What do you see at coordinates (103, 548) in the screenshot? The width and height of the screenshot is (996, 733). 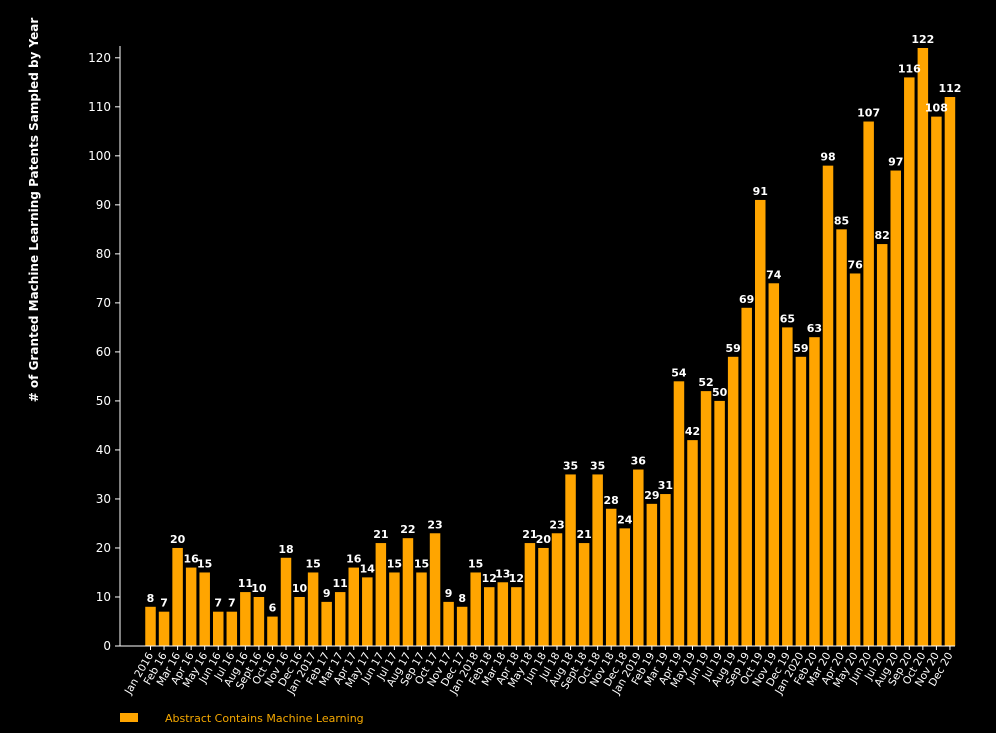 I see `y-tick-label: 20` at bounding box center [103, 548].